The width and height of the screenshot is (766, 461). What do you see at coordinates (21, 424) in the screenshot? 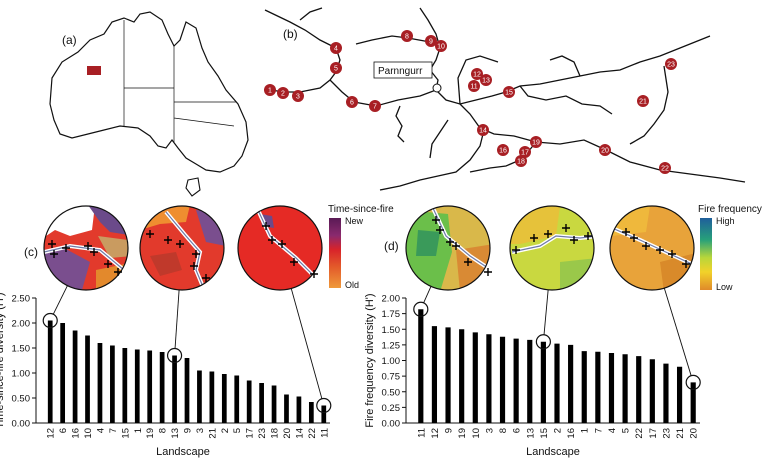
I see `y-tick-label: 0.00` at bounding box center [21, 424].